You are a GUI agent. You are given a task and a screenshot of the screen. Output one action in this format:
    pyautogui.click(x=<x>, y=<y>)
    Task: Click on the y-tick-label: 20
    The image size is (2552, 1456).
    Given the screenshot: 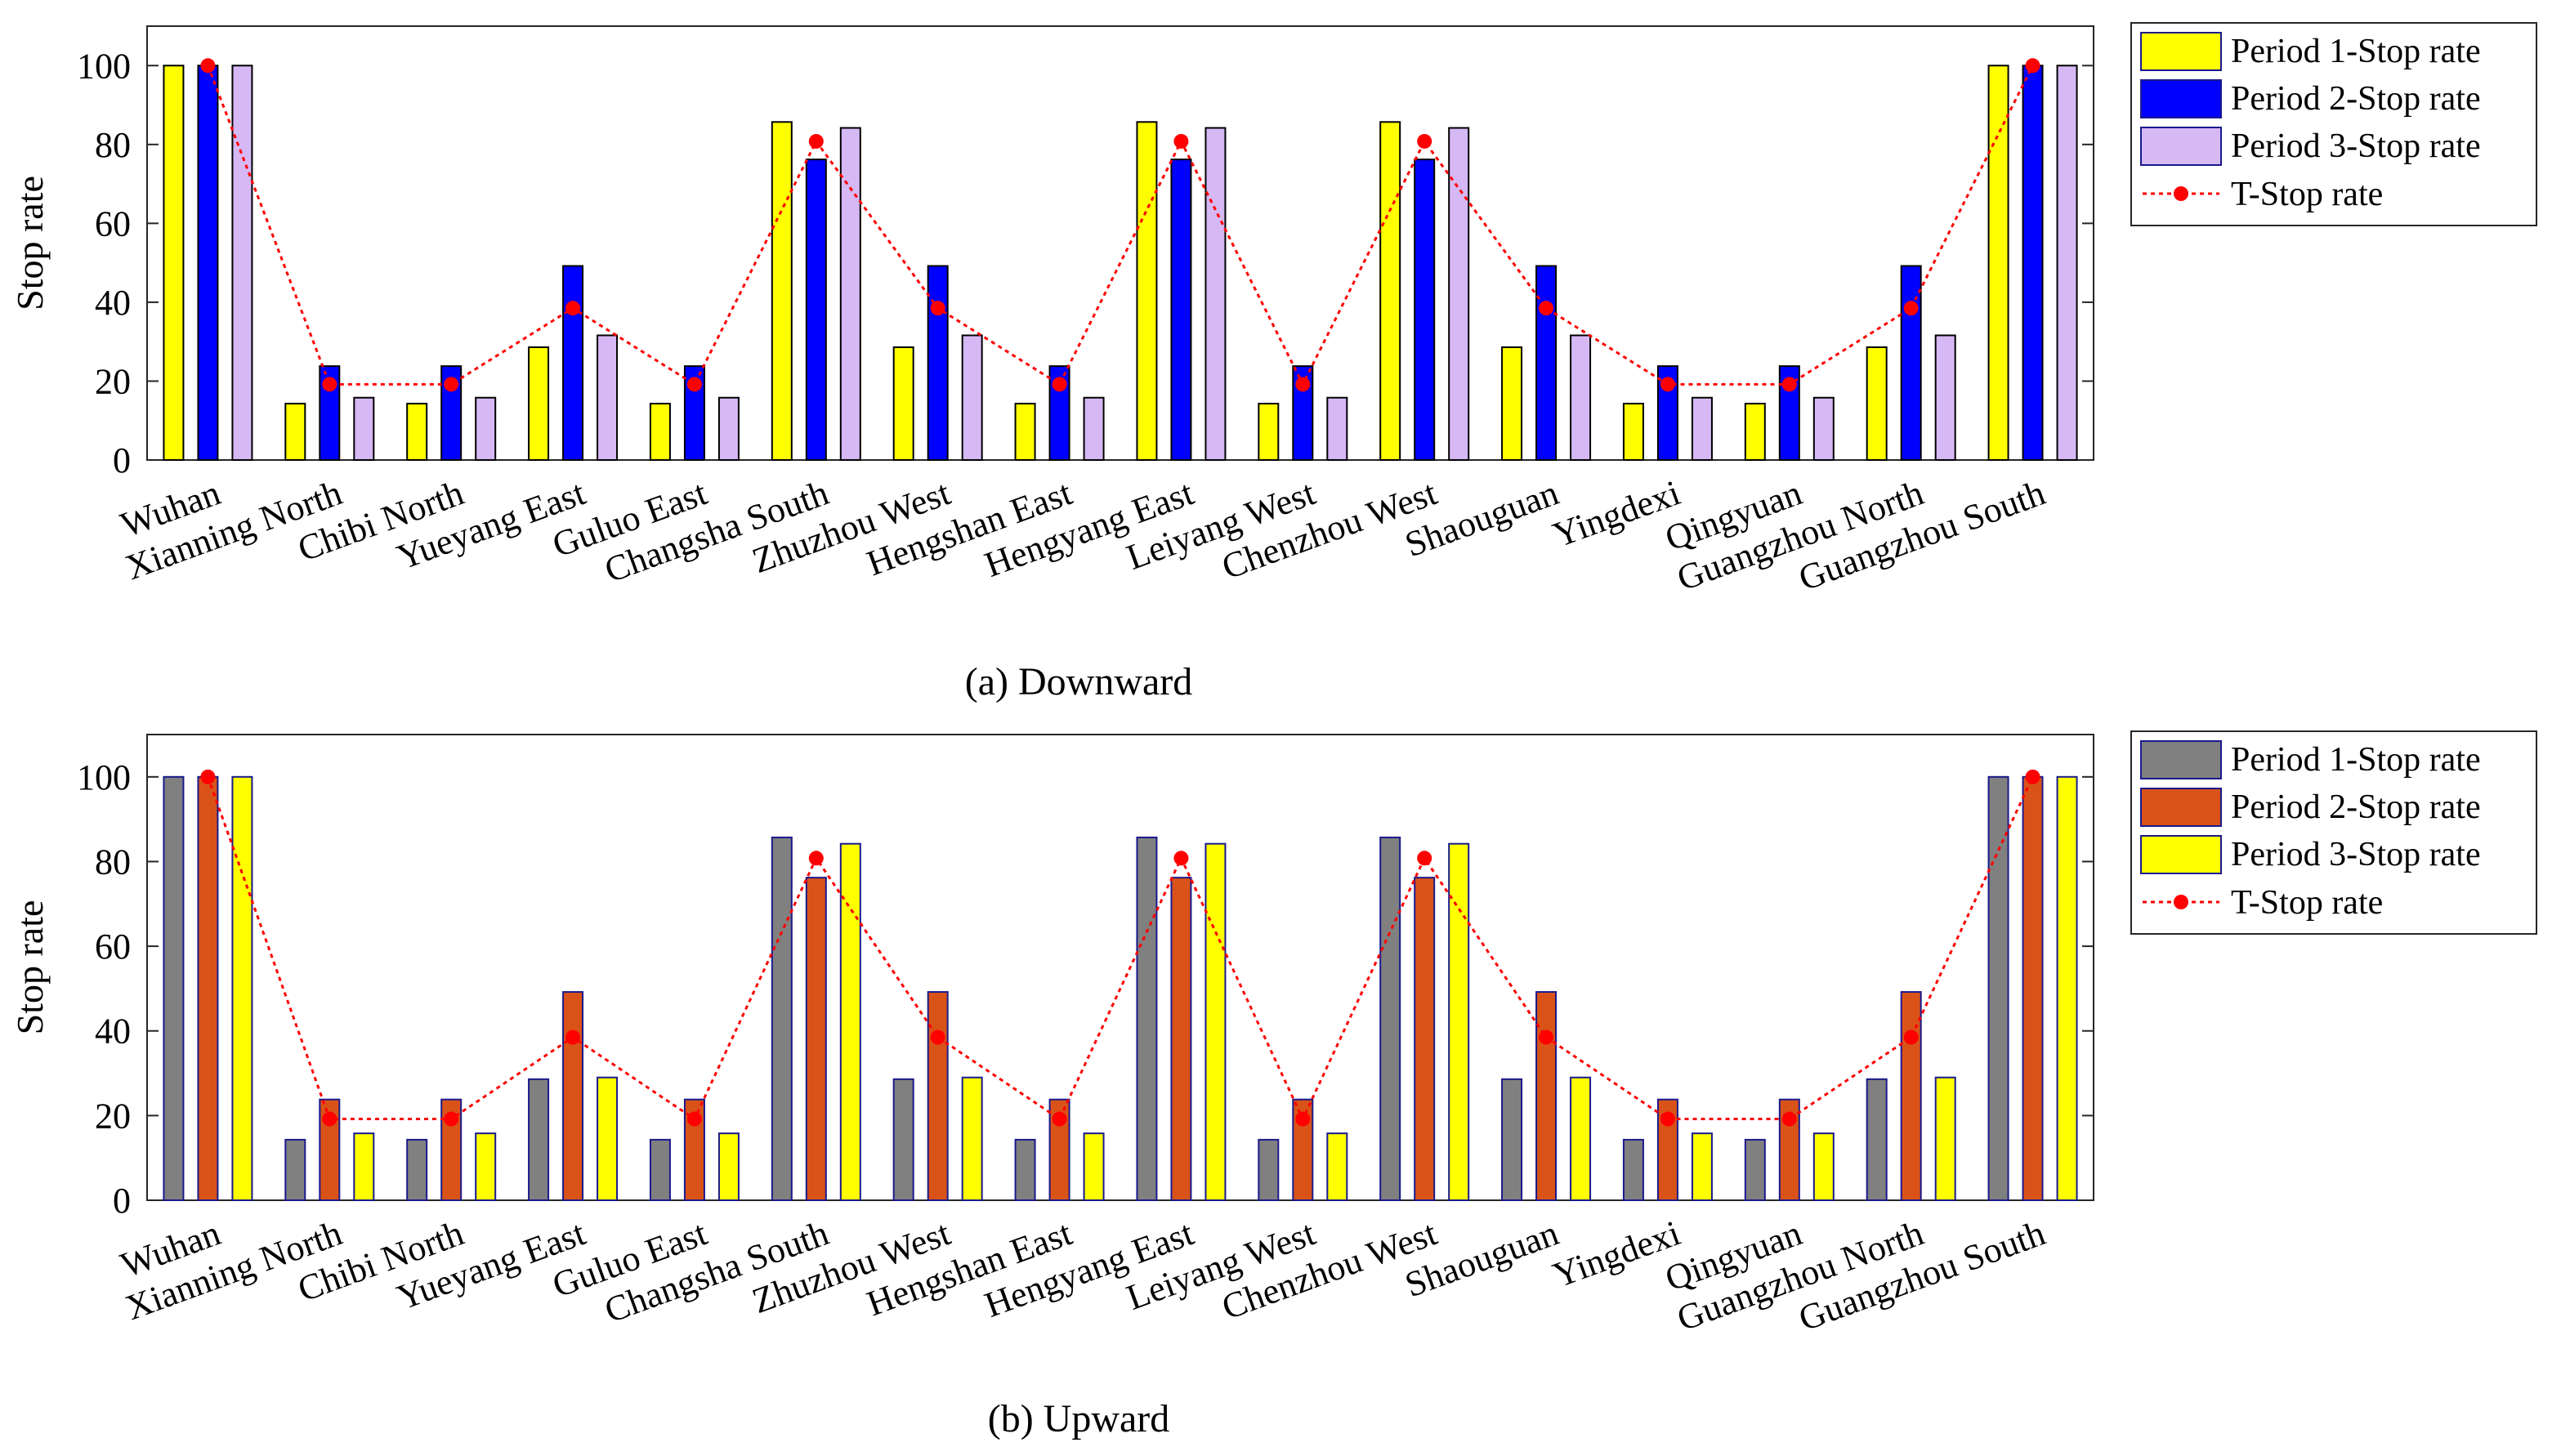 What is the action you would take?
    pyautogui.click(x=113, y=381)
    